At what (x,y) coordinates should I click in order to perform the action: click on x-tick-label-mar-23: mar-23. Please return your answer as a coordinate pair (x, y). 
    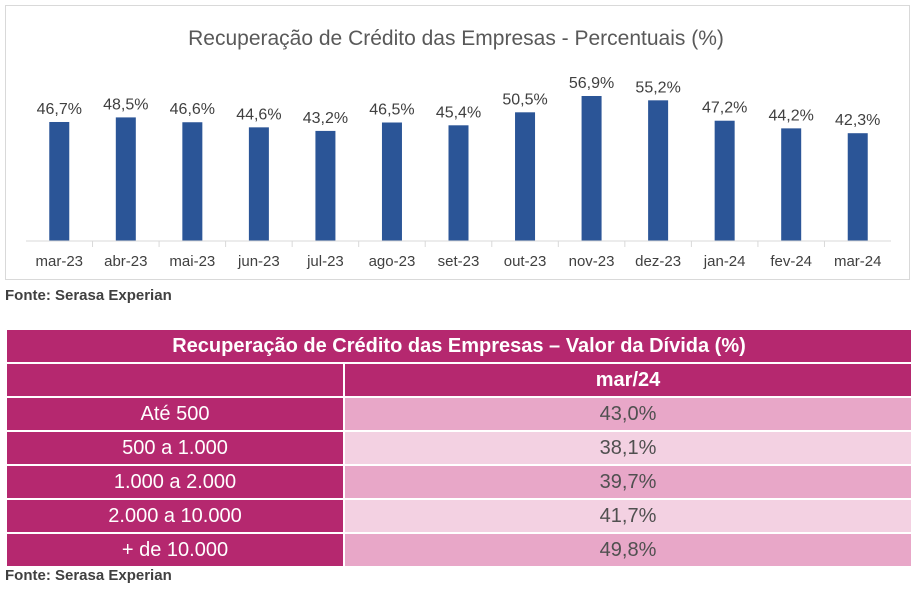
    Looking at the image, I should click on (60, 261).